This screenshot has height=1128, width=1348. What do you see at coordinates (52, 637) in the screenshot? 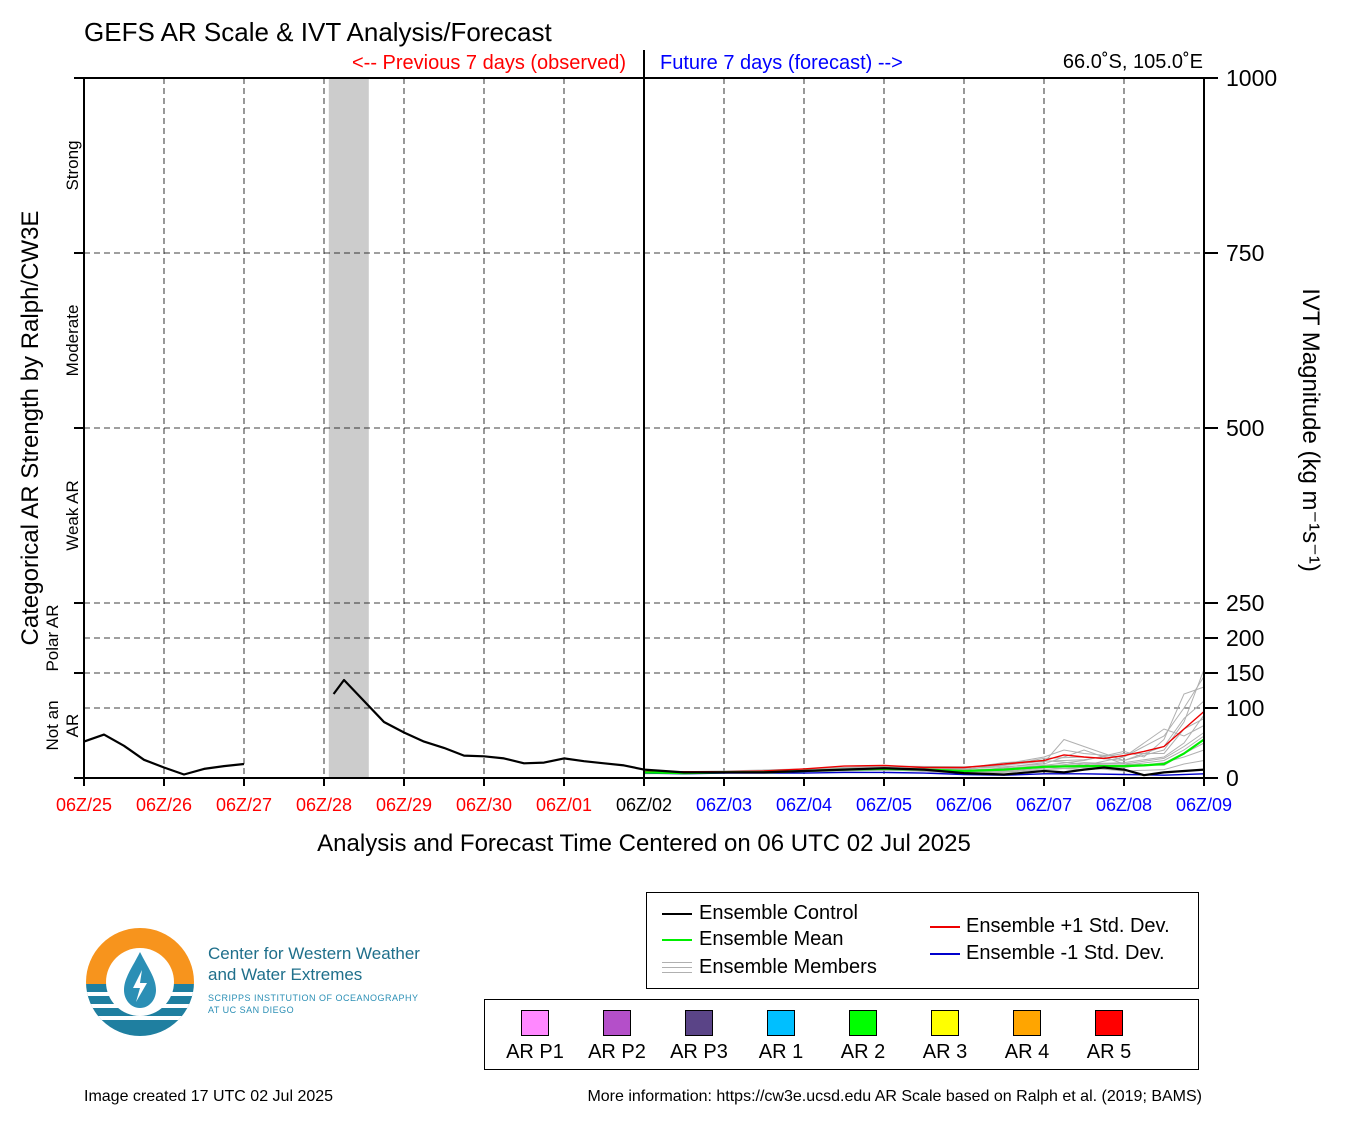
I see `category-label: Polar AR` at bounding box center [52, 637].